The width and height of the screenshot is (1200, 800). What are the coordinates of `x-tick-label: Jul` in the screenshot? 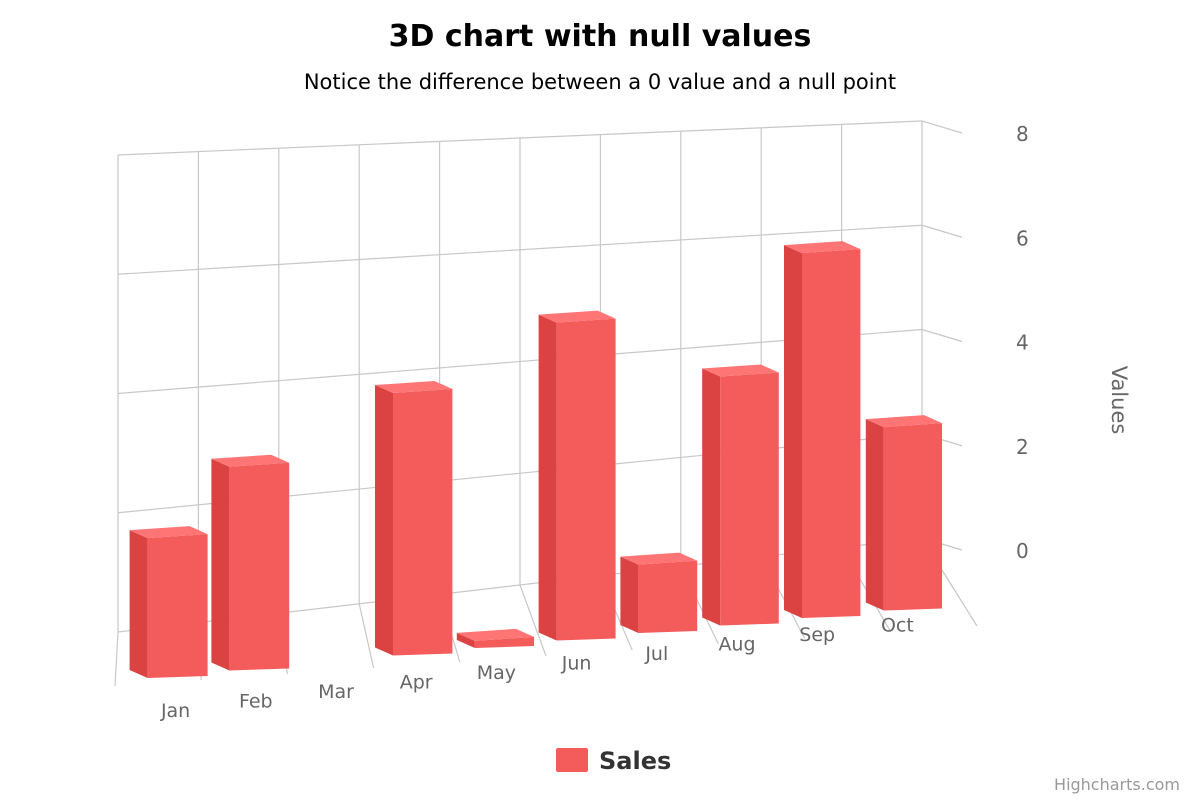 It's located at (656, 654).